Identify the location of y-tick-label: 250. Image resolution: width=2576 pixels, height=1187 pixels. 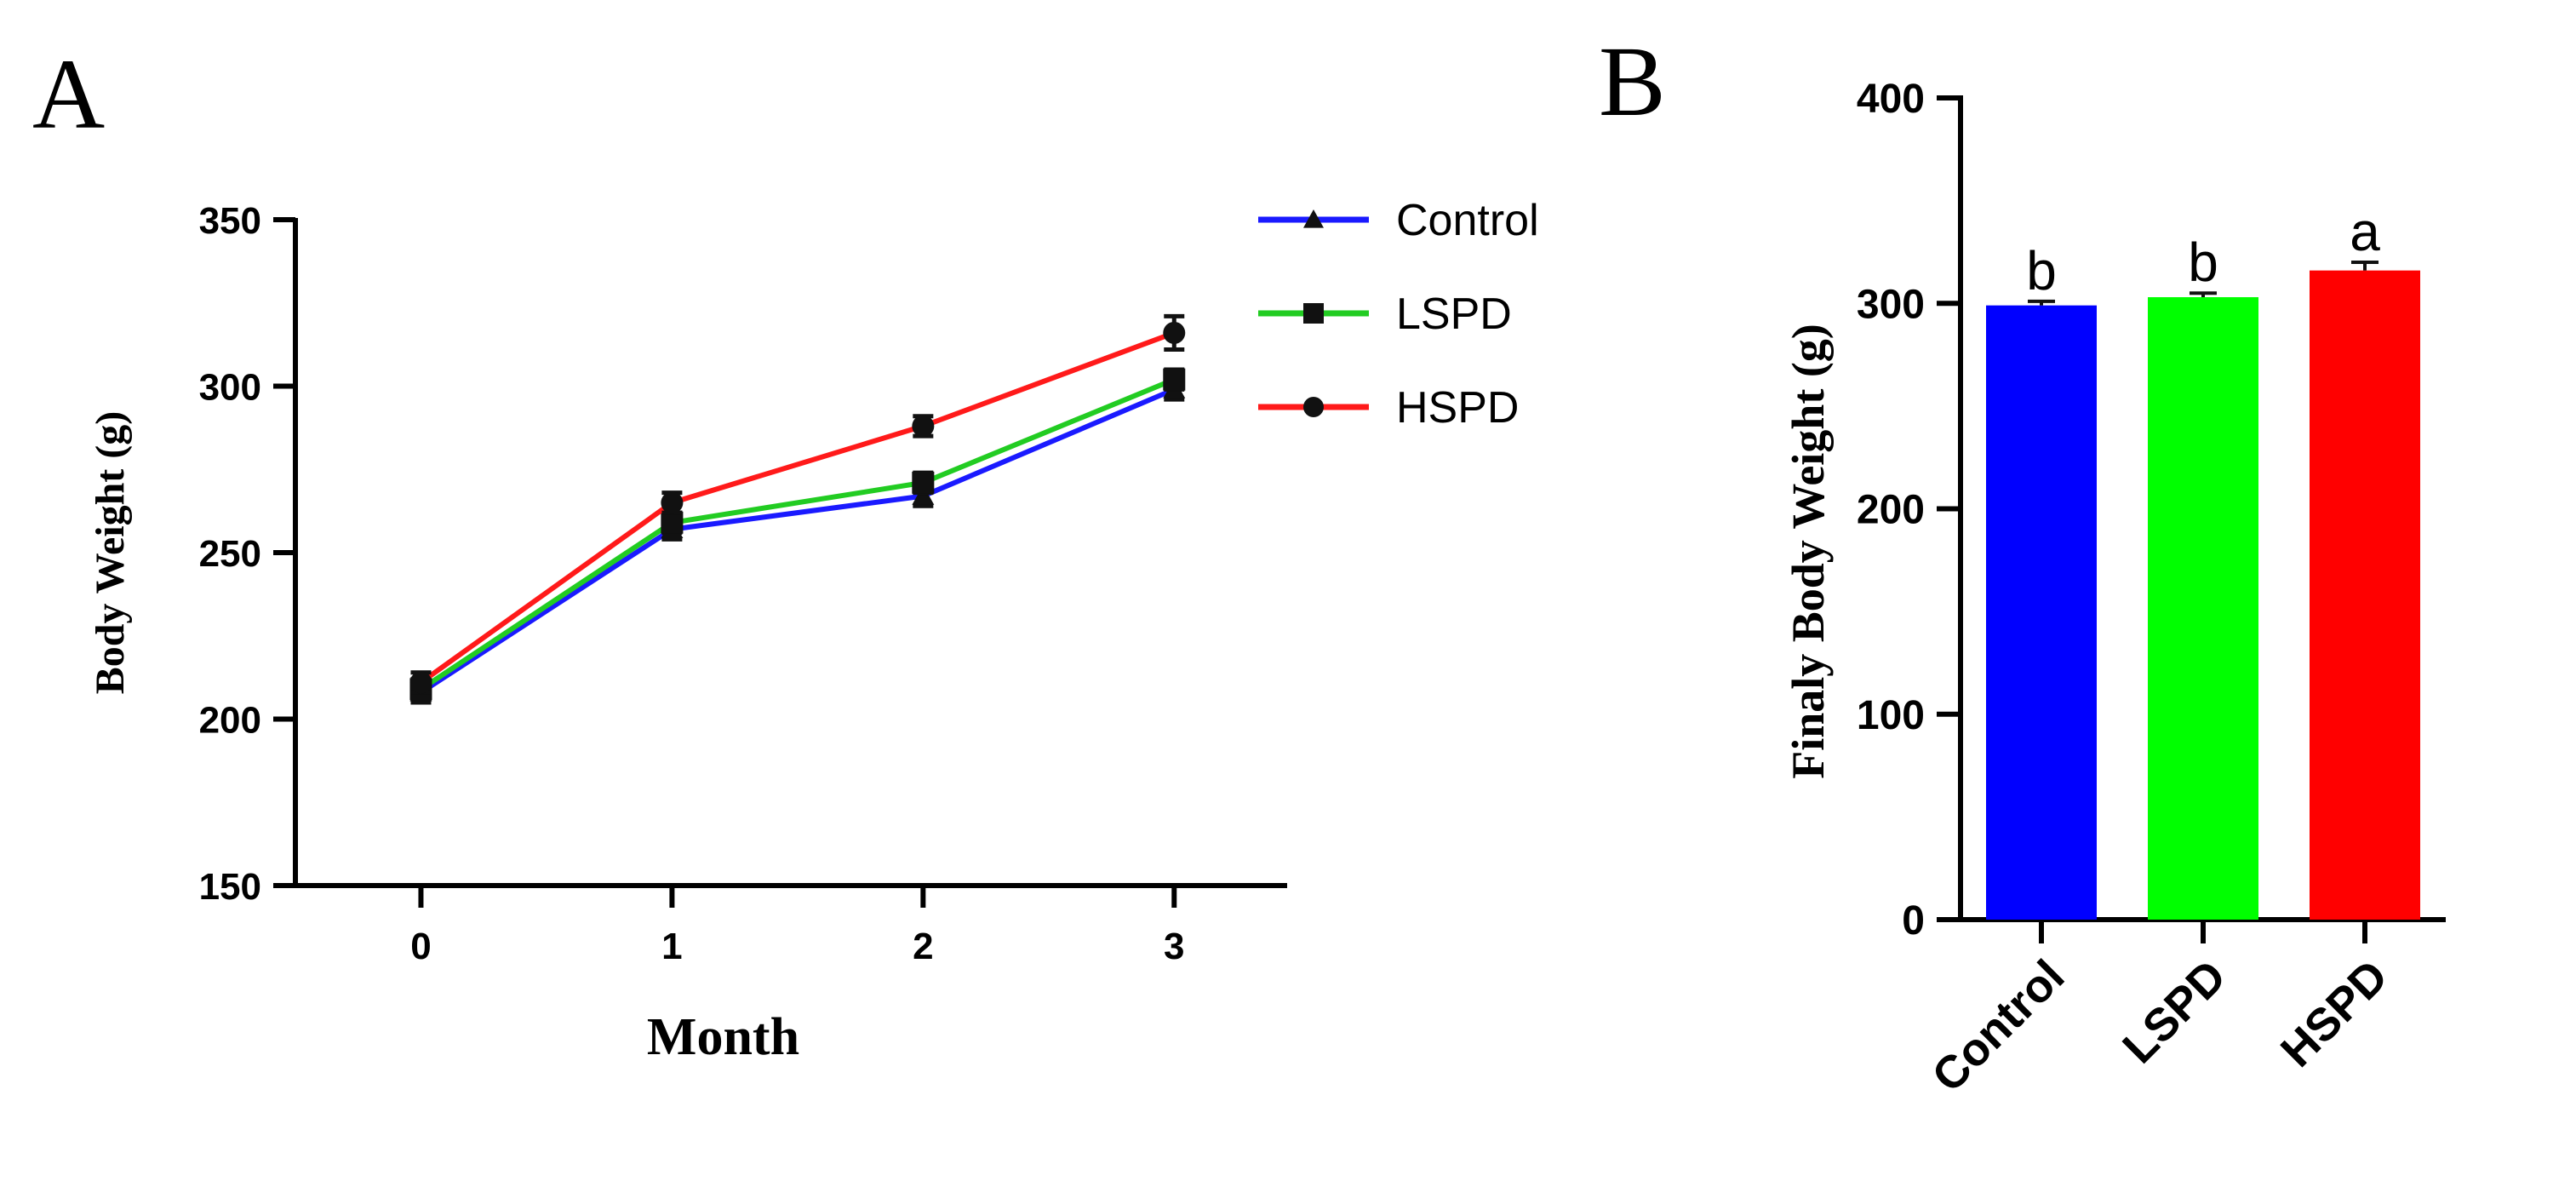
(230, 554).